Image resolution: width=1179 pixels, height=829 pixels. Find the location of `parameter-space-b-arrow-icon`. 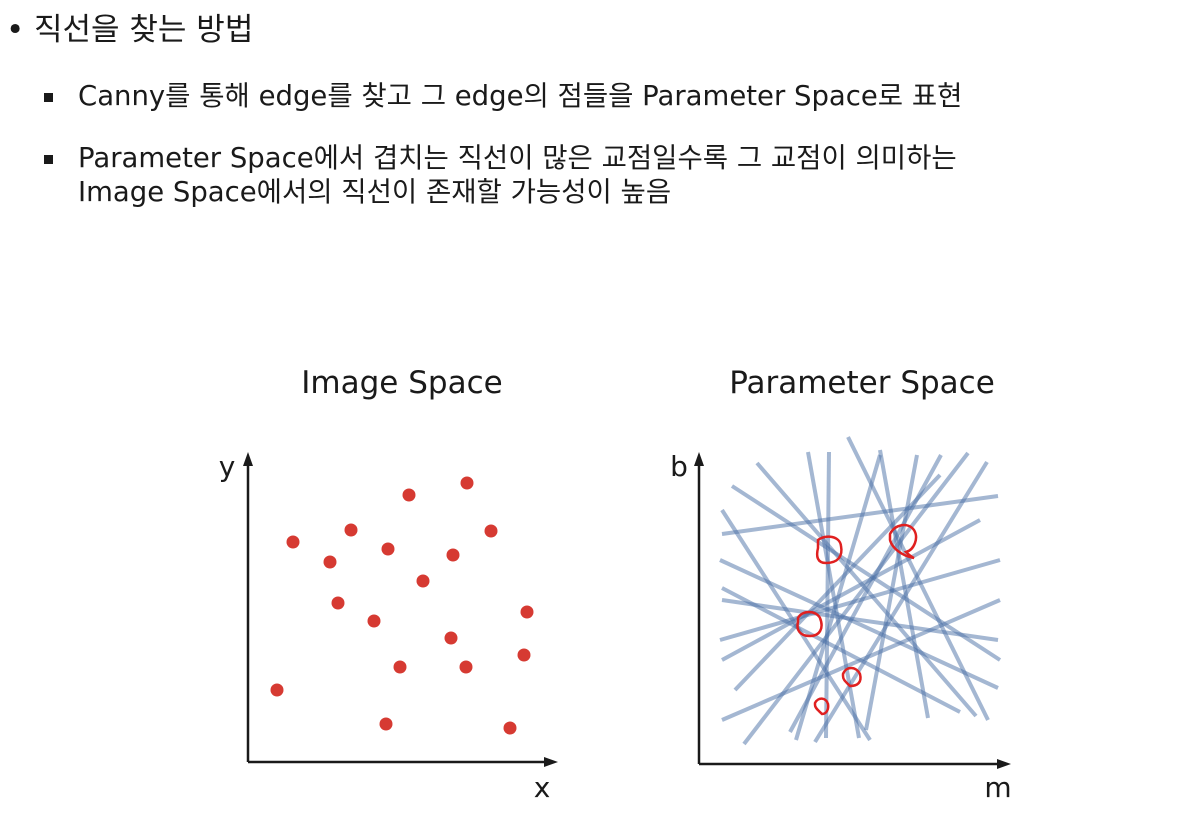

parameter-space-b-arrow-icon is located at coordinates (699, 459).